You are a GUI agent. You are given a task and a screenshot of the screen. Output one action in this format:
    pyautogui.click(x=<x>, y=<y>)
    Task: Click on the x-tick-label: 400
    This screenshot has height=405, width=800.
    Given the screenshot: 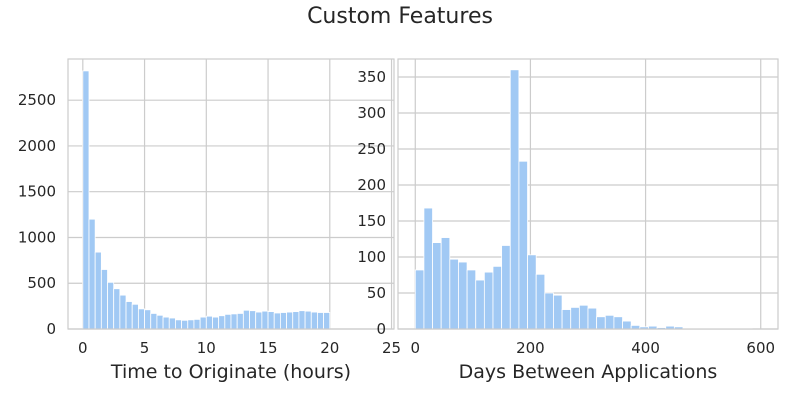 What is the action you would take?
    pyautogui.click(x=645, y=348)
    